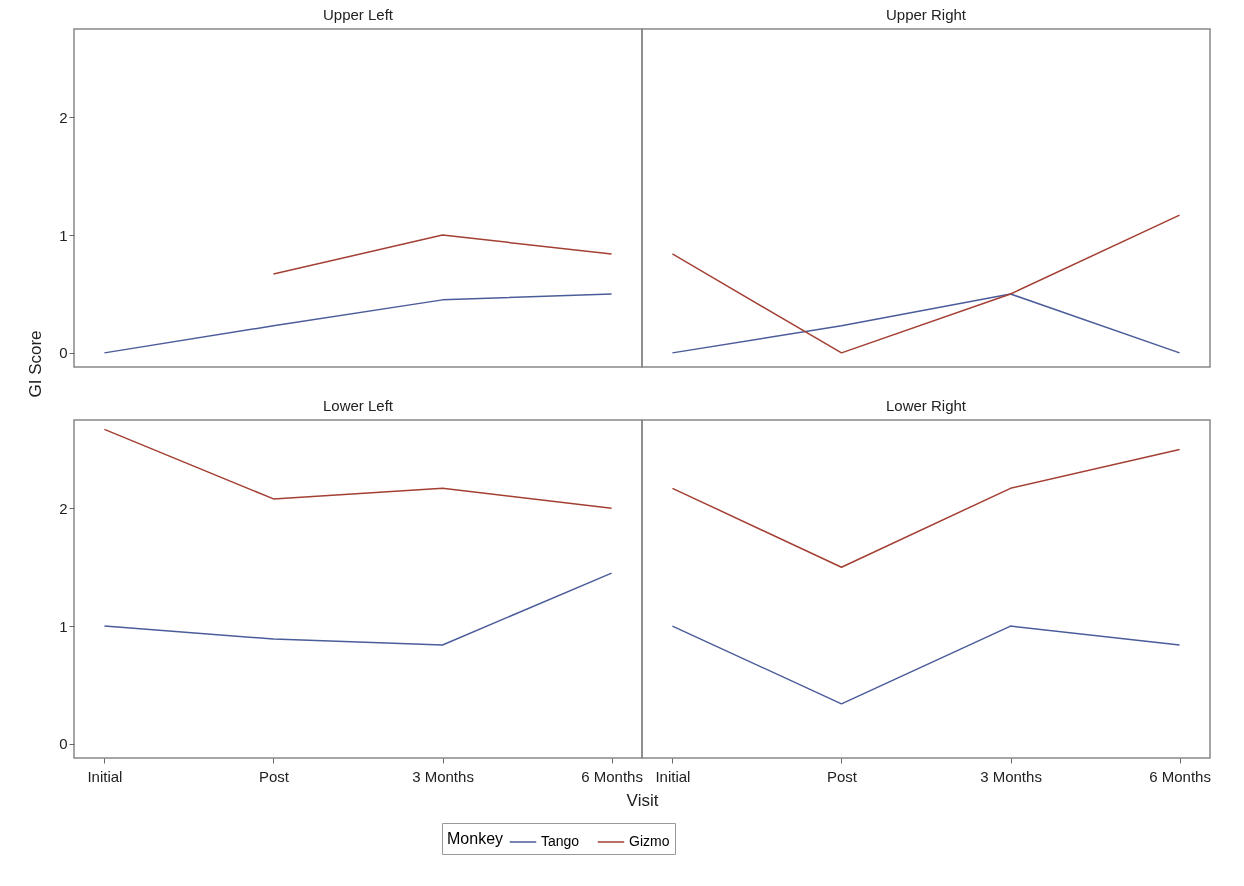 This screenshot has width=1244, height=886. I want to click on y-axis-title: GI Score, so click(36, 364).